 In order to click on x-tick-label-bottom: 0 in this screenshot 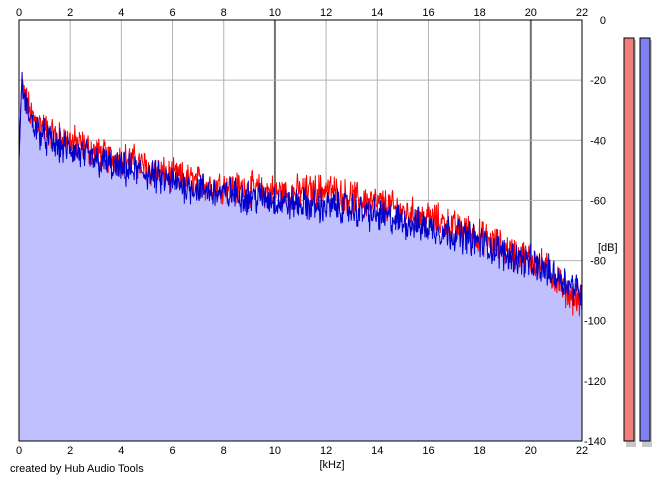, I will do `click(19, 451)`.